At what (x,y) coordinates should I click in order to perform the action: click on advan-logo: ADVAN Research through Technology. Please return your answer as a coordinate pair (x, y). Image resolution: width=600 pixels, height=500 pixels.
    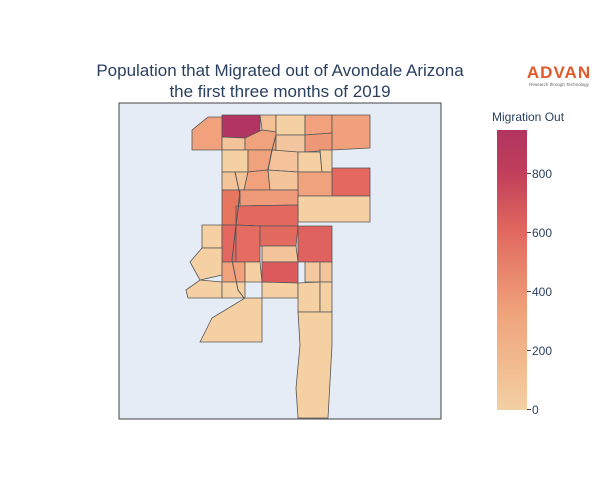
    Looking at the image, I should click on (559, 76).